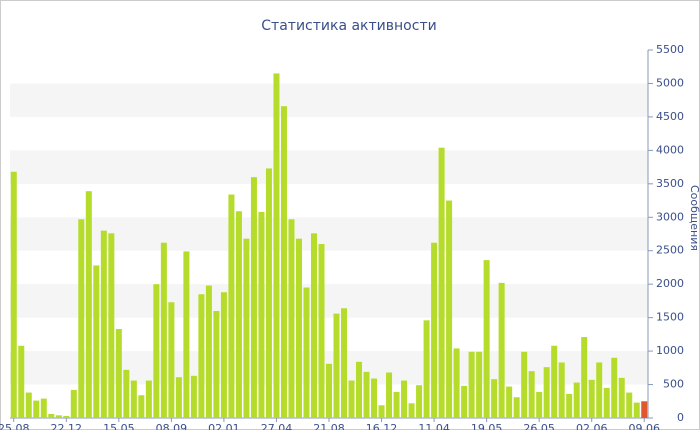  What do you see at coordinates (670, 283) in the screenshot?
I see `y-tick-label: 2000` at bounding box center [670, 283].